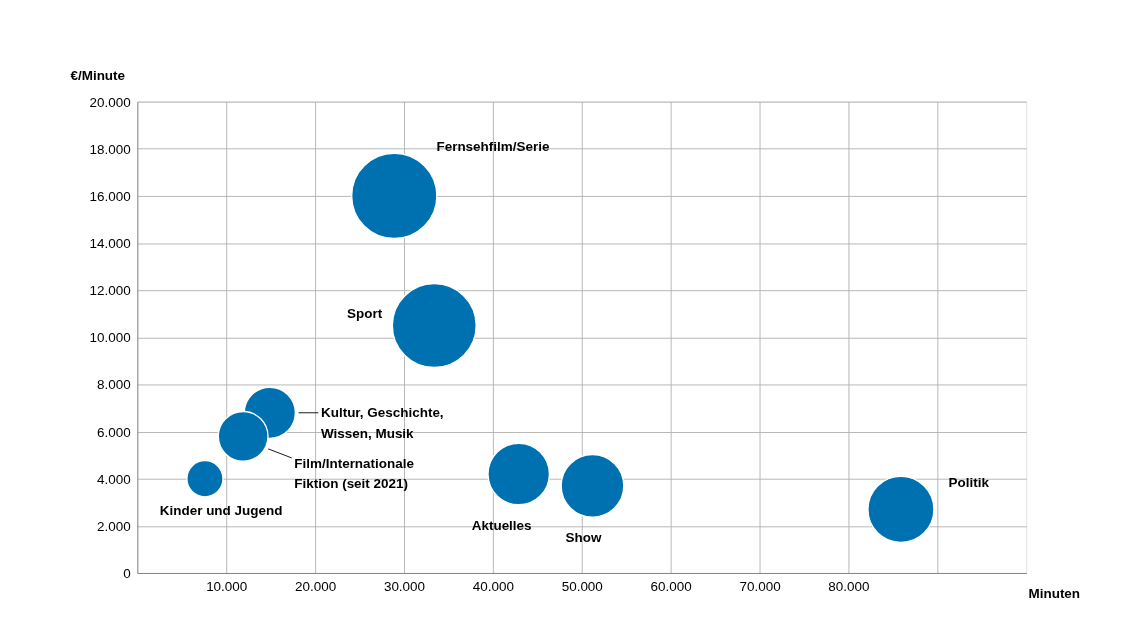  Describe the element at coordinates (110, 338) in the screenshot. I see `y-tick-label: 10.000` at that location.